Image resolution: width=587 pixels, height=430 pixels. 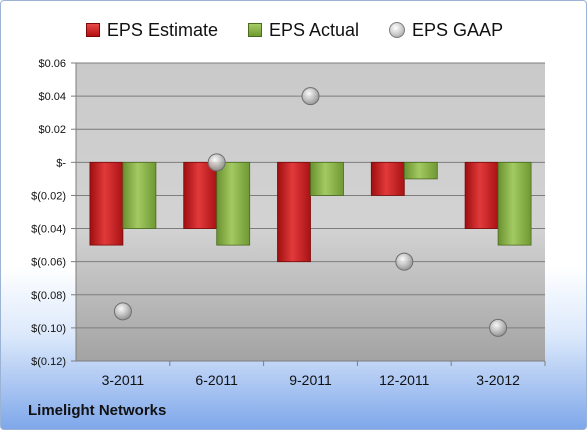 What do you see at coordinates (48, 196) in the screenshot?
I see `y-tick-label: $(0.02)` at bounding box center [48, 196].